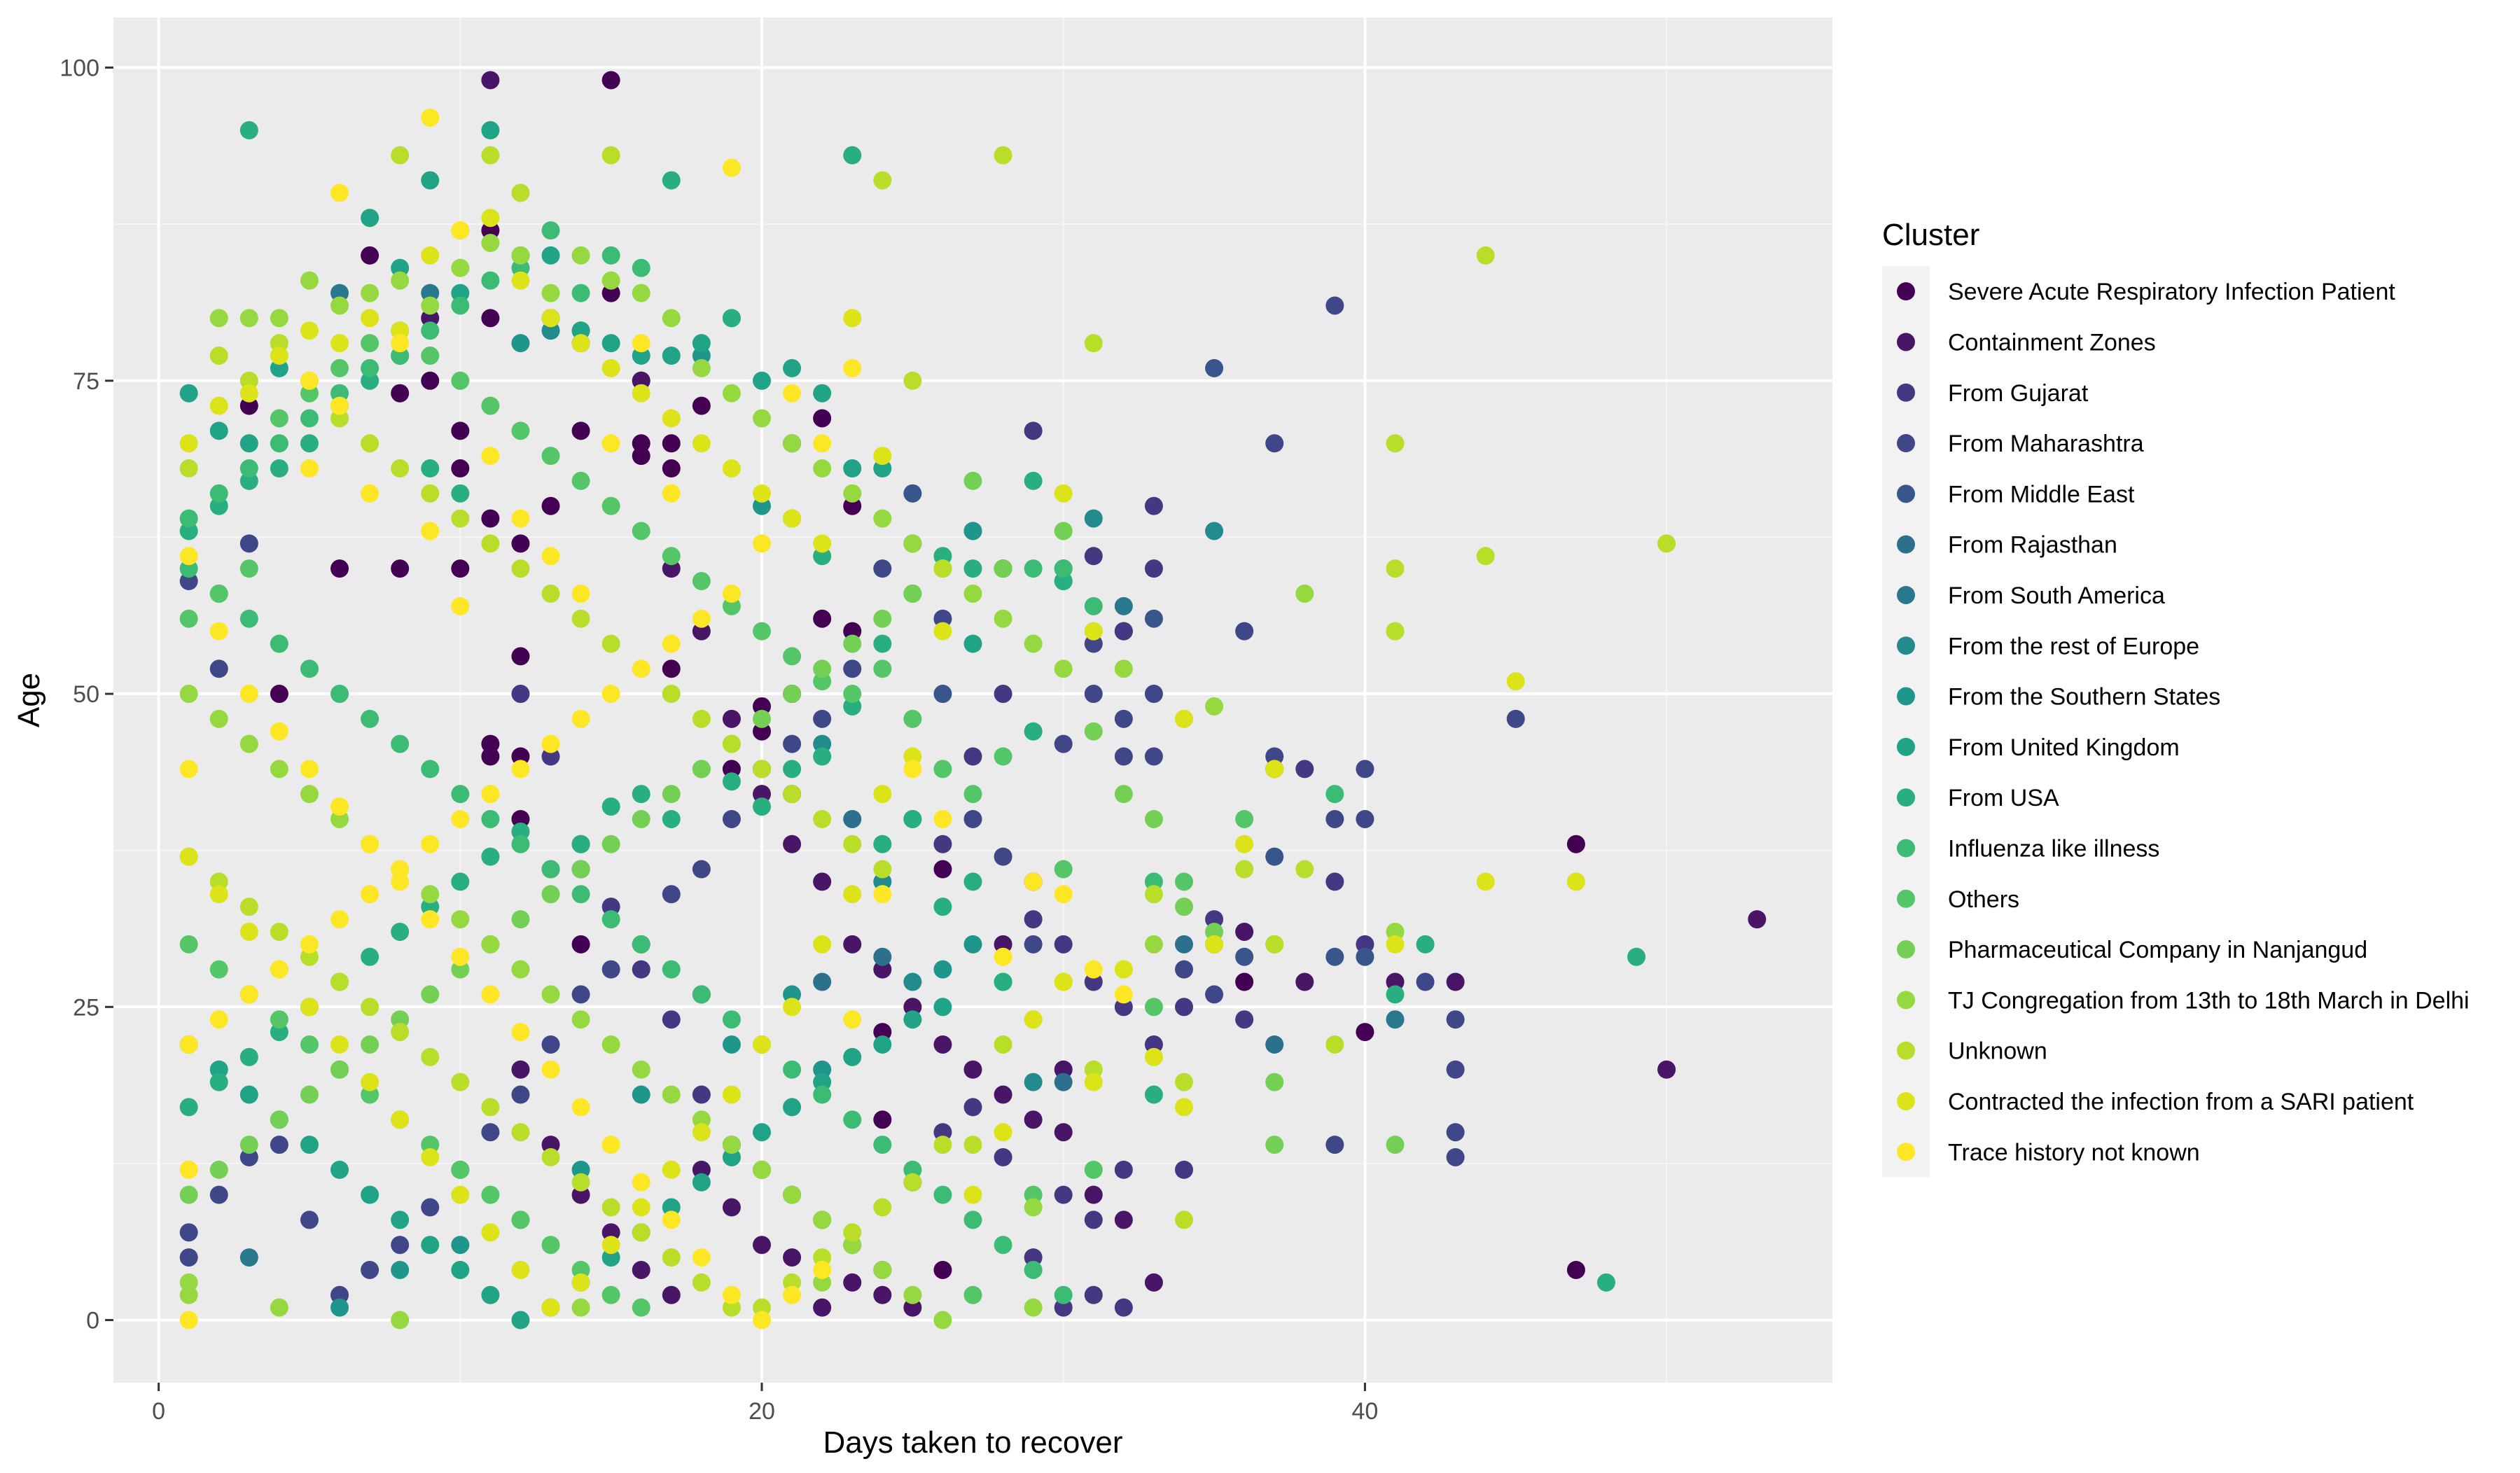  I want to click on legend-label: From South America, so click(2056, 595).